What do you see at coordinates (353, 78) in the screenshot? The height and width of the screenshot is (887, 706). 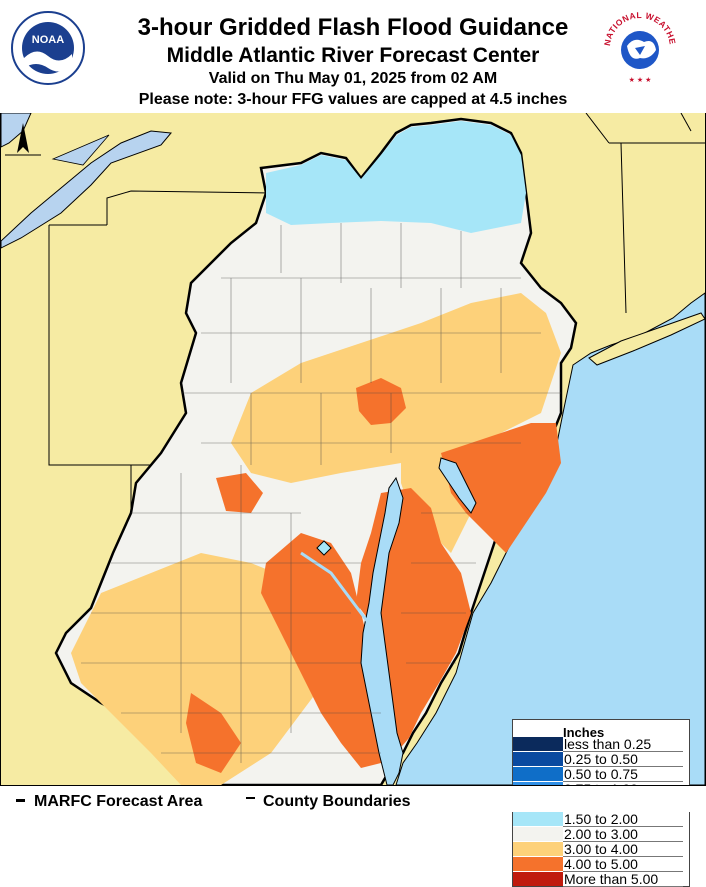 I see `valid-time: Valid on Thu May 01, 2025 from 02 AM` at bounding box center [353, 78].